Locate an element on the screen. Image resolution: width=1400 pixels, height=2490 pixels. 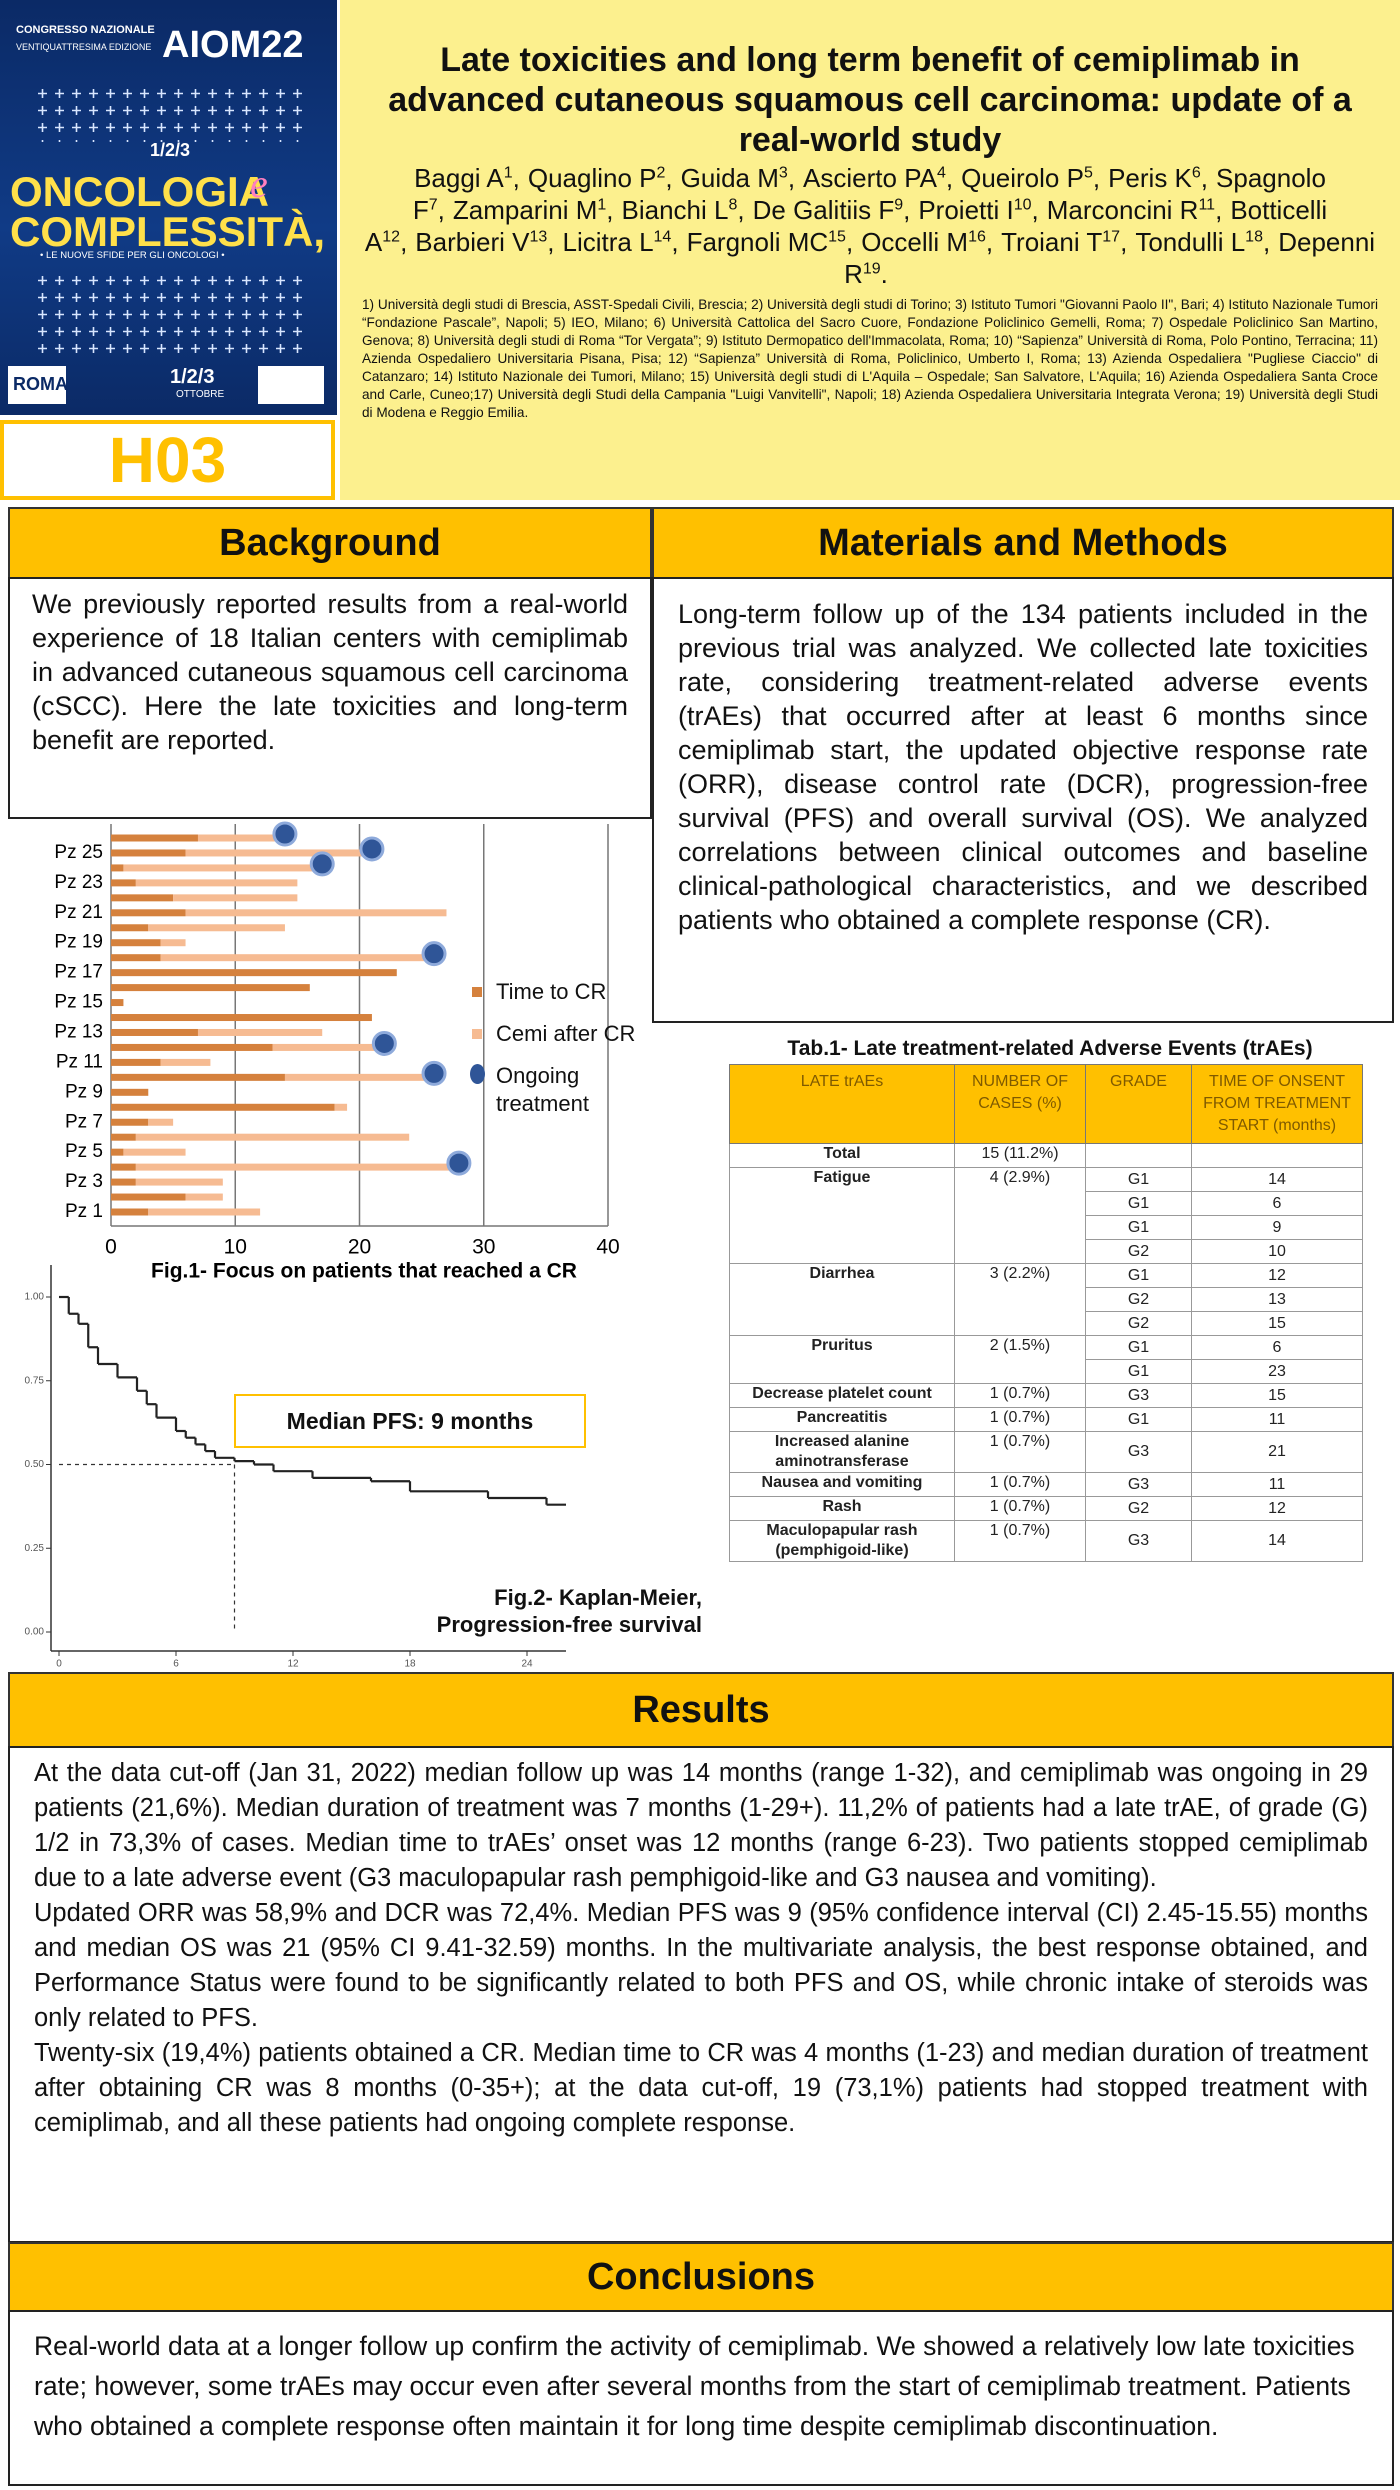
onset-months: 9 is located at coordinates (1277, 1227).